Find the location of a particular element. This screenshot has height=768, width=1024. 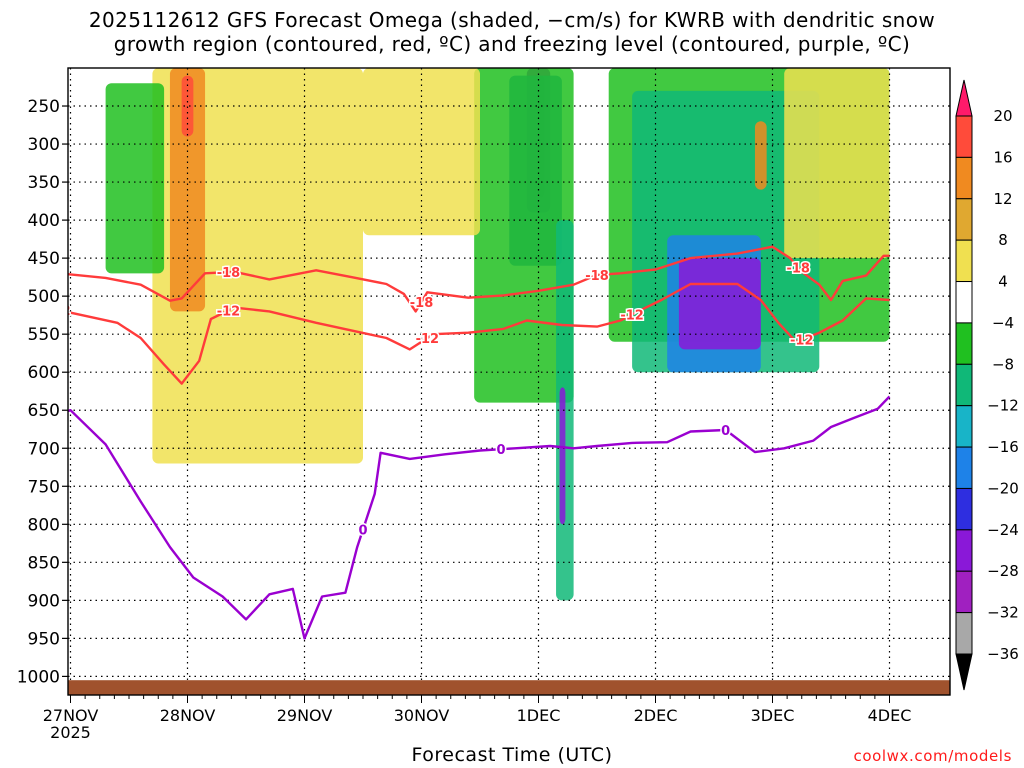

x-tick-label-27NOV: 27NOV is located at coordinates (71, 715).